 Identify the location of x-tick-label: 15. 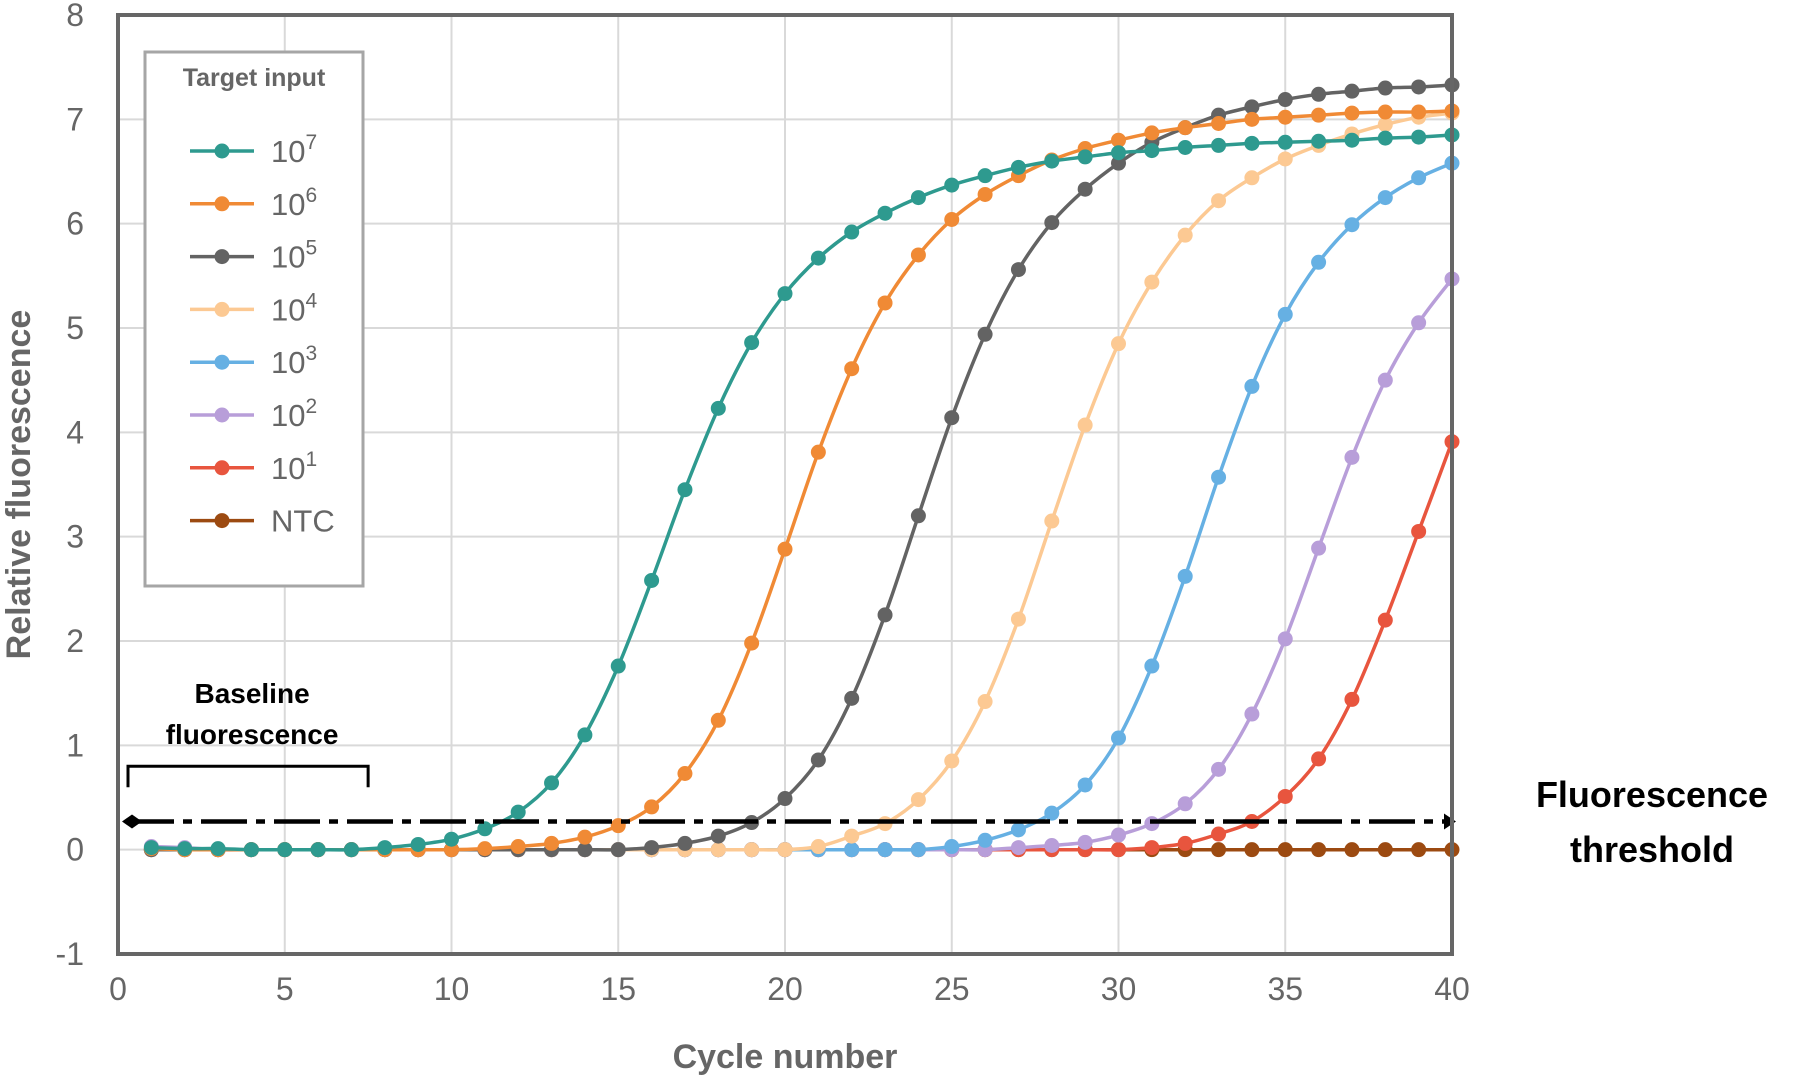
(618, 989).